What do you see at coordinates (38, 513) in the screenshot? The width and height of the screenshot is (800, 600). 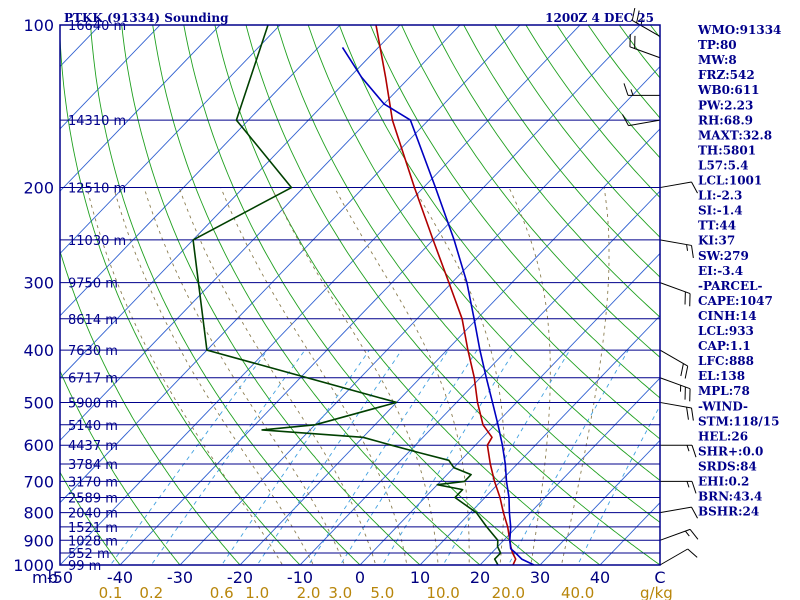 I see `pressure-tick-label: 800` at bounding box center [38, 513].